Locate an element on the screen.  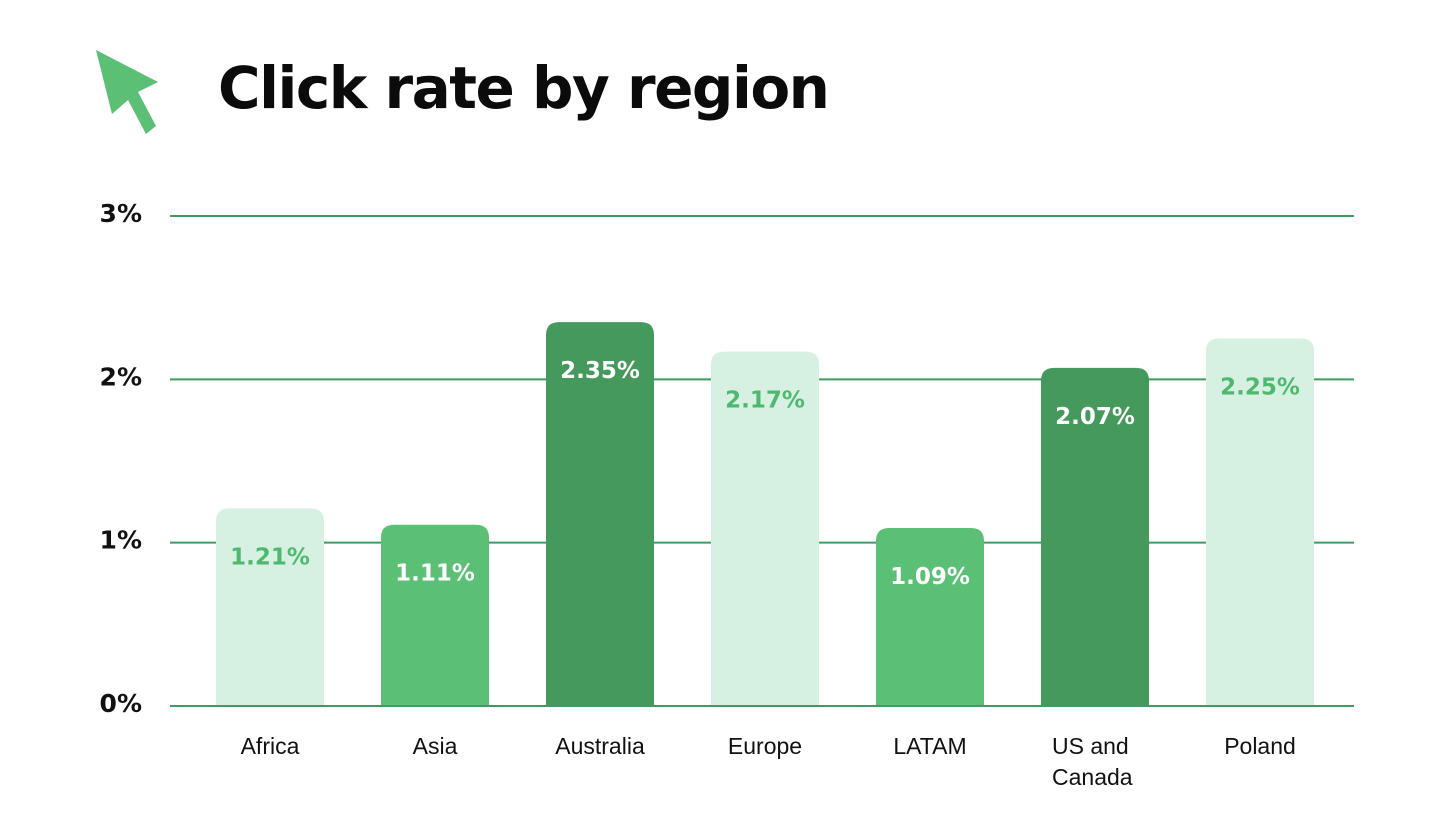
page-title: Click rate by region is located at coordinates (524, 88).